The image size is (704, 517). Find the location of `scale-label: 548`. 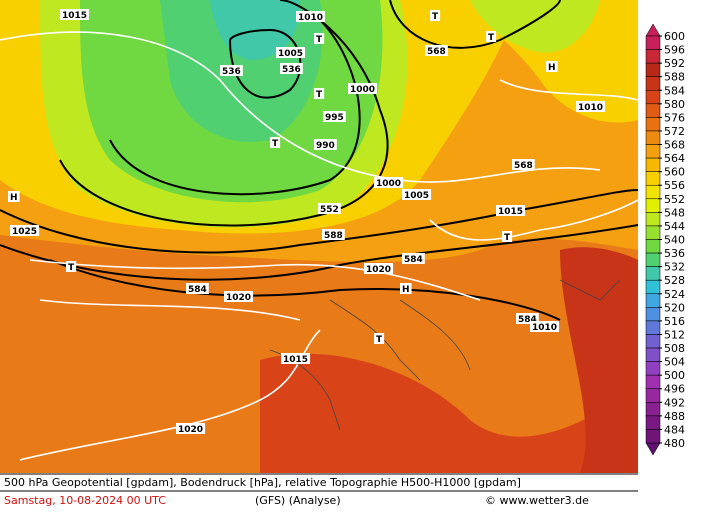

scale-label: 548 is located at coordinates (674, 212).